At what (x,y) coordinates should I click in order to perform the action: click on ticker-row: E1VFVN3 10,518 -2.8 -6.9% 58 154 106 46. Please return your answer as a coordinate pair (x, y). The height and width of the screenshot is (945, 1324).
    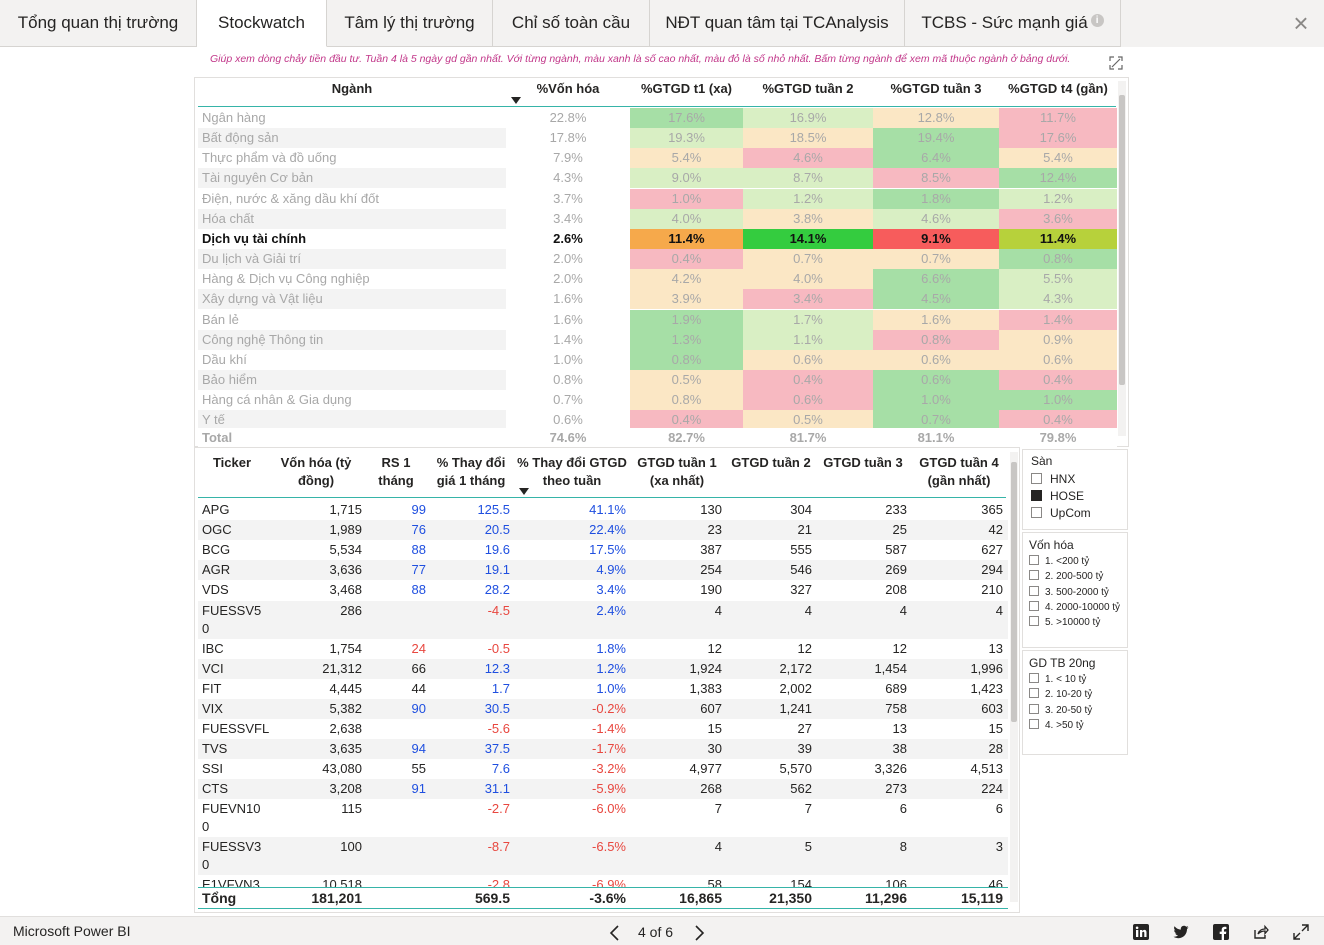
    Looking at the image, I should click on (603, 881).